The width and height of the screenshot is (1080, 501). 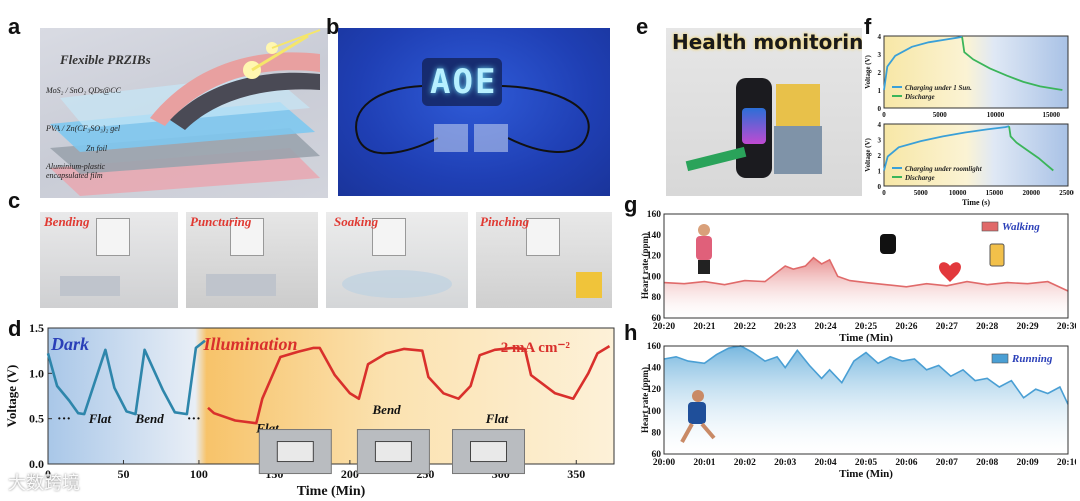 What do you see at coordinates (464, 82) in the screenshot?
I see `led-text: AOE` at bounding box center [464, 82].